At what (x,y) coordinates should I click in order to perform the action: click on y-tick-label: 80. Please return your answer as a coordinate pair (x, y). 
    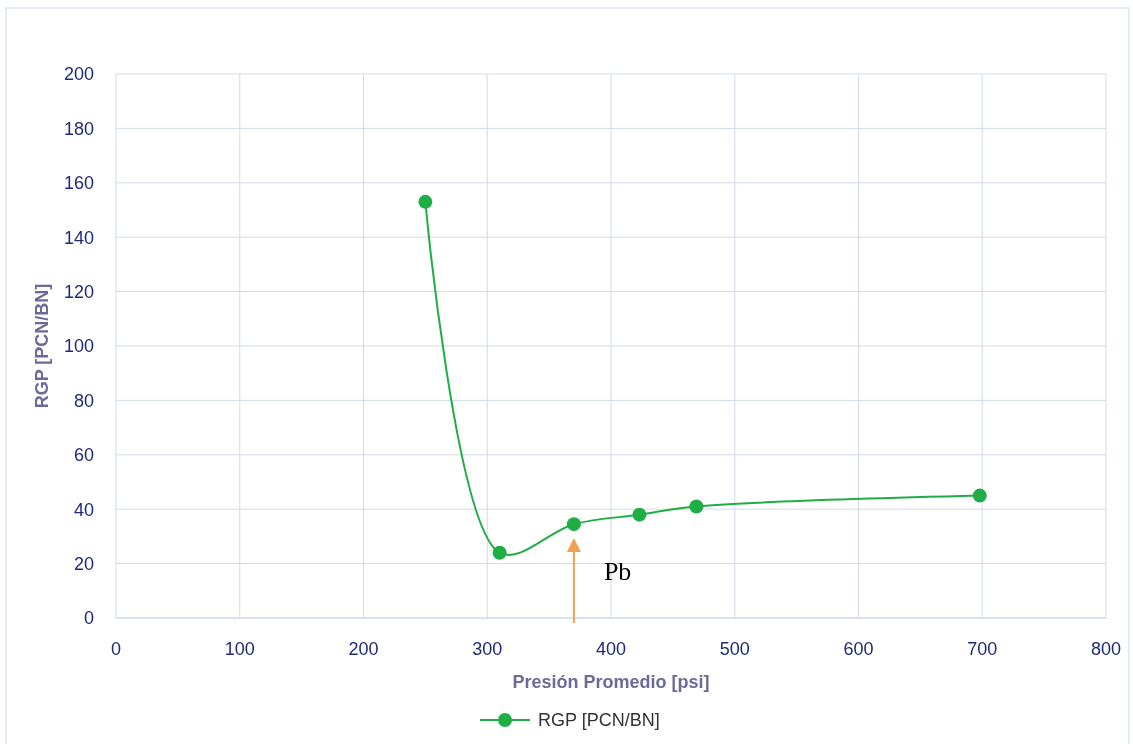
    Looking at the image, I should click on (83, 400).